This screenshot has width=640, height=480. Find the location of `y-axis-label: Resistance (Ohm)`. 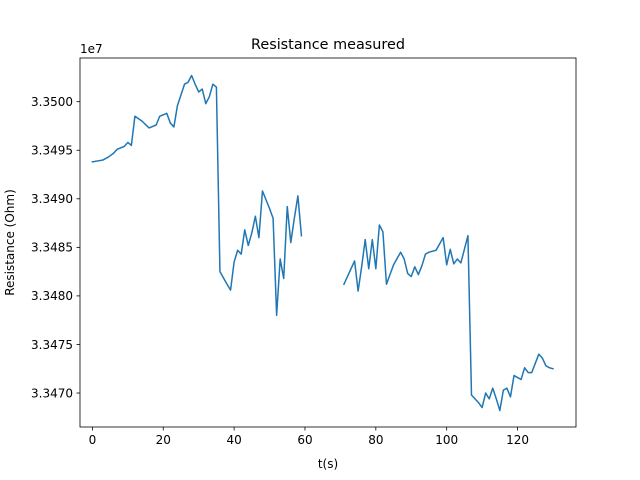

y-axis-label: Resistance (Ohm) is located at coordinates (10, 242).